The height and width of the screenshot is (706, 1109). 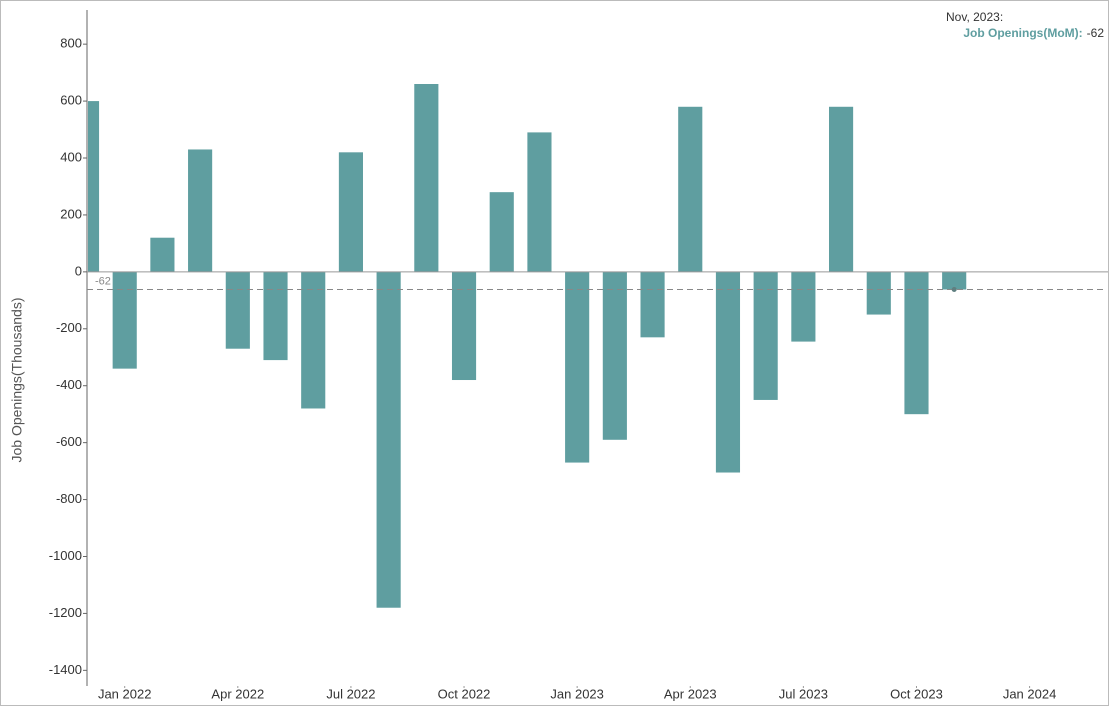 What do you see at coordinates (464, 693) in the screenshot?
I see `x-tick-label: Oct 2022` at bounding box center [464, 693].